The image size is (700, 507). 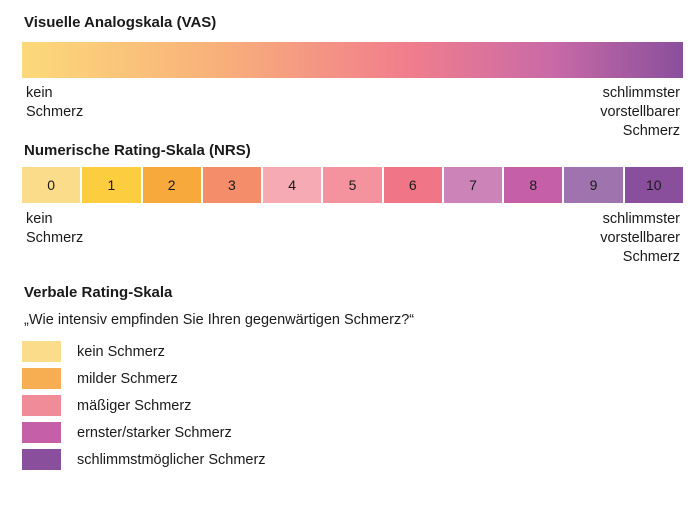 What do you see at coordinates (127, 378) in the screenshot?
I see `vrs-item-label: milder Schmerz` at bounding box center [127, 378].